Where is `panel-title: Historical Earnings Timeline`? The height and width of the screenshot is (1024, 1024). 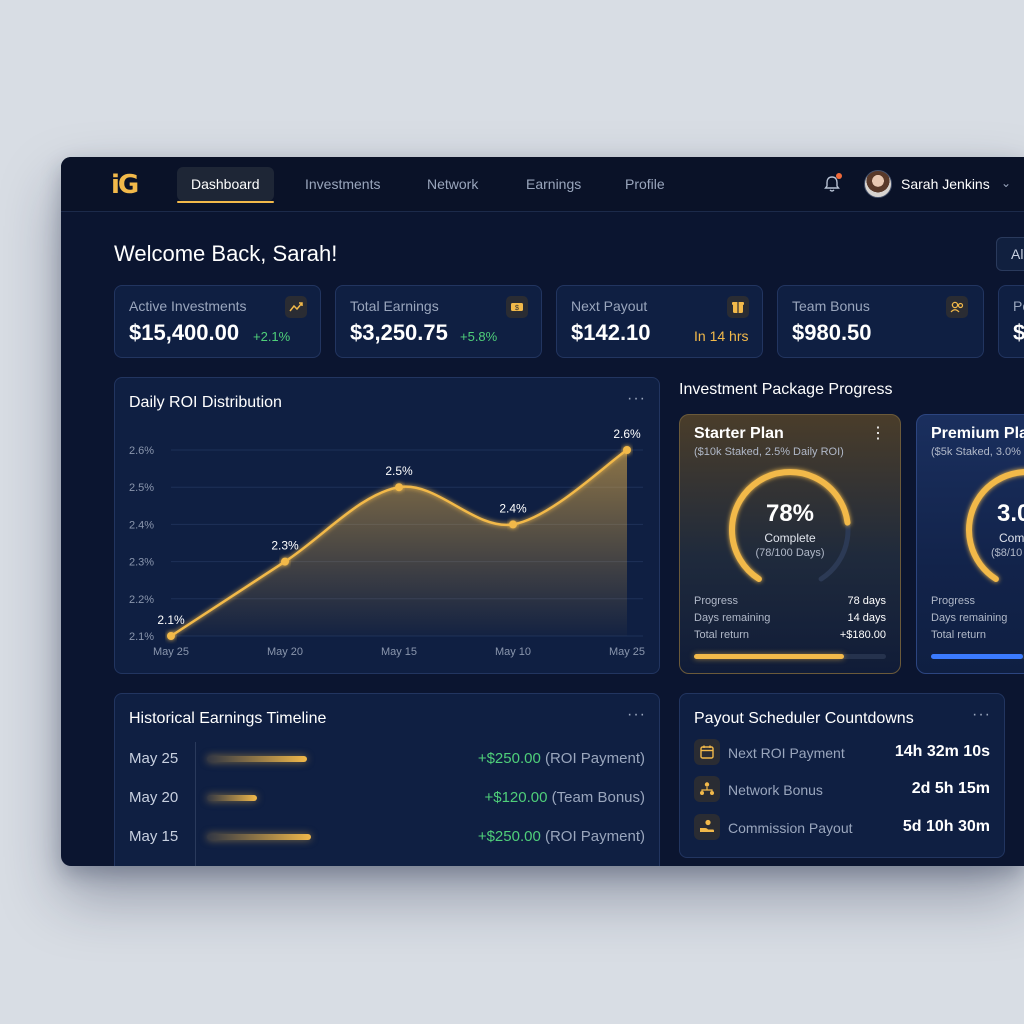
panel-title: Historical Earnings Timeline is located at coordinates (228, 718).